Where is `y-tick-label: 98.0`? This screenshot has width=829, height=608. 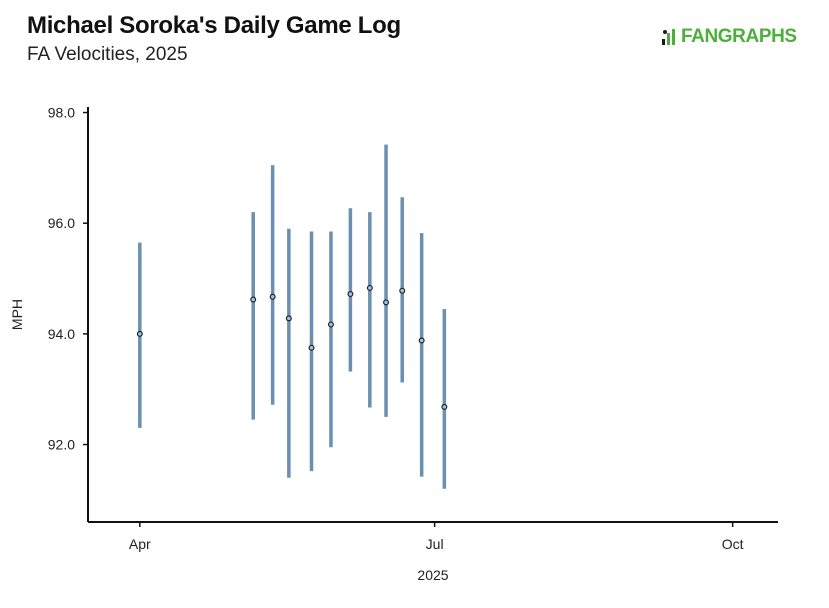
y-tick-label: 98.0 is located at coordinates (61, 113).